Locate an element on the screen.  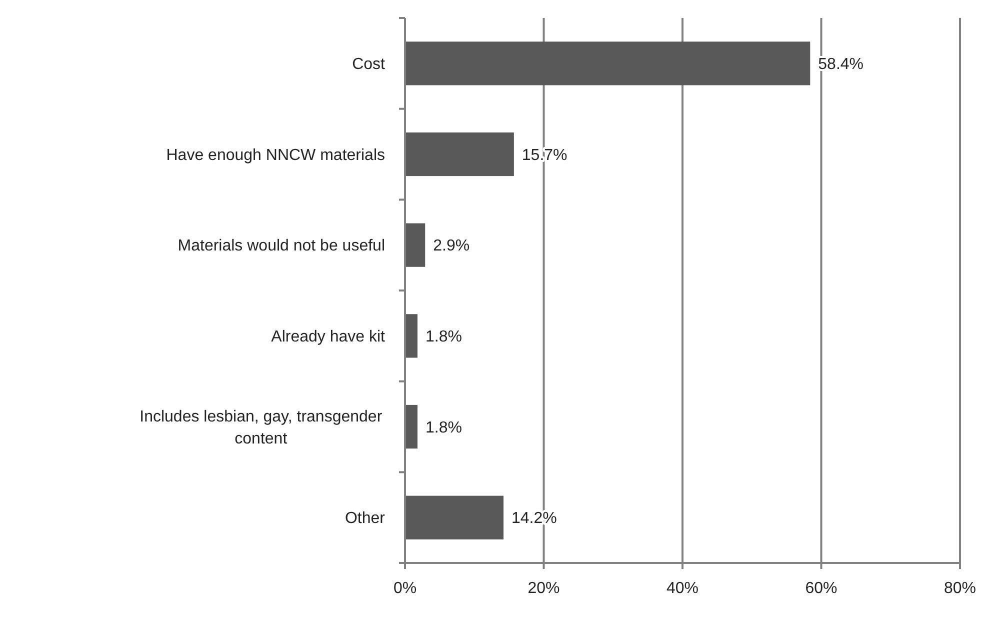
x-tick-label: 60% is located at coordinates (821, 588).